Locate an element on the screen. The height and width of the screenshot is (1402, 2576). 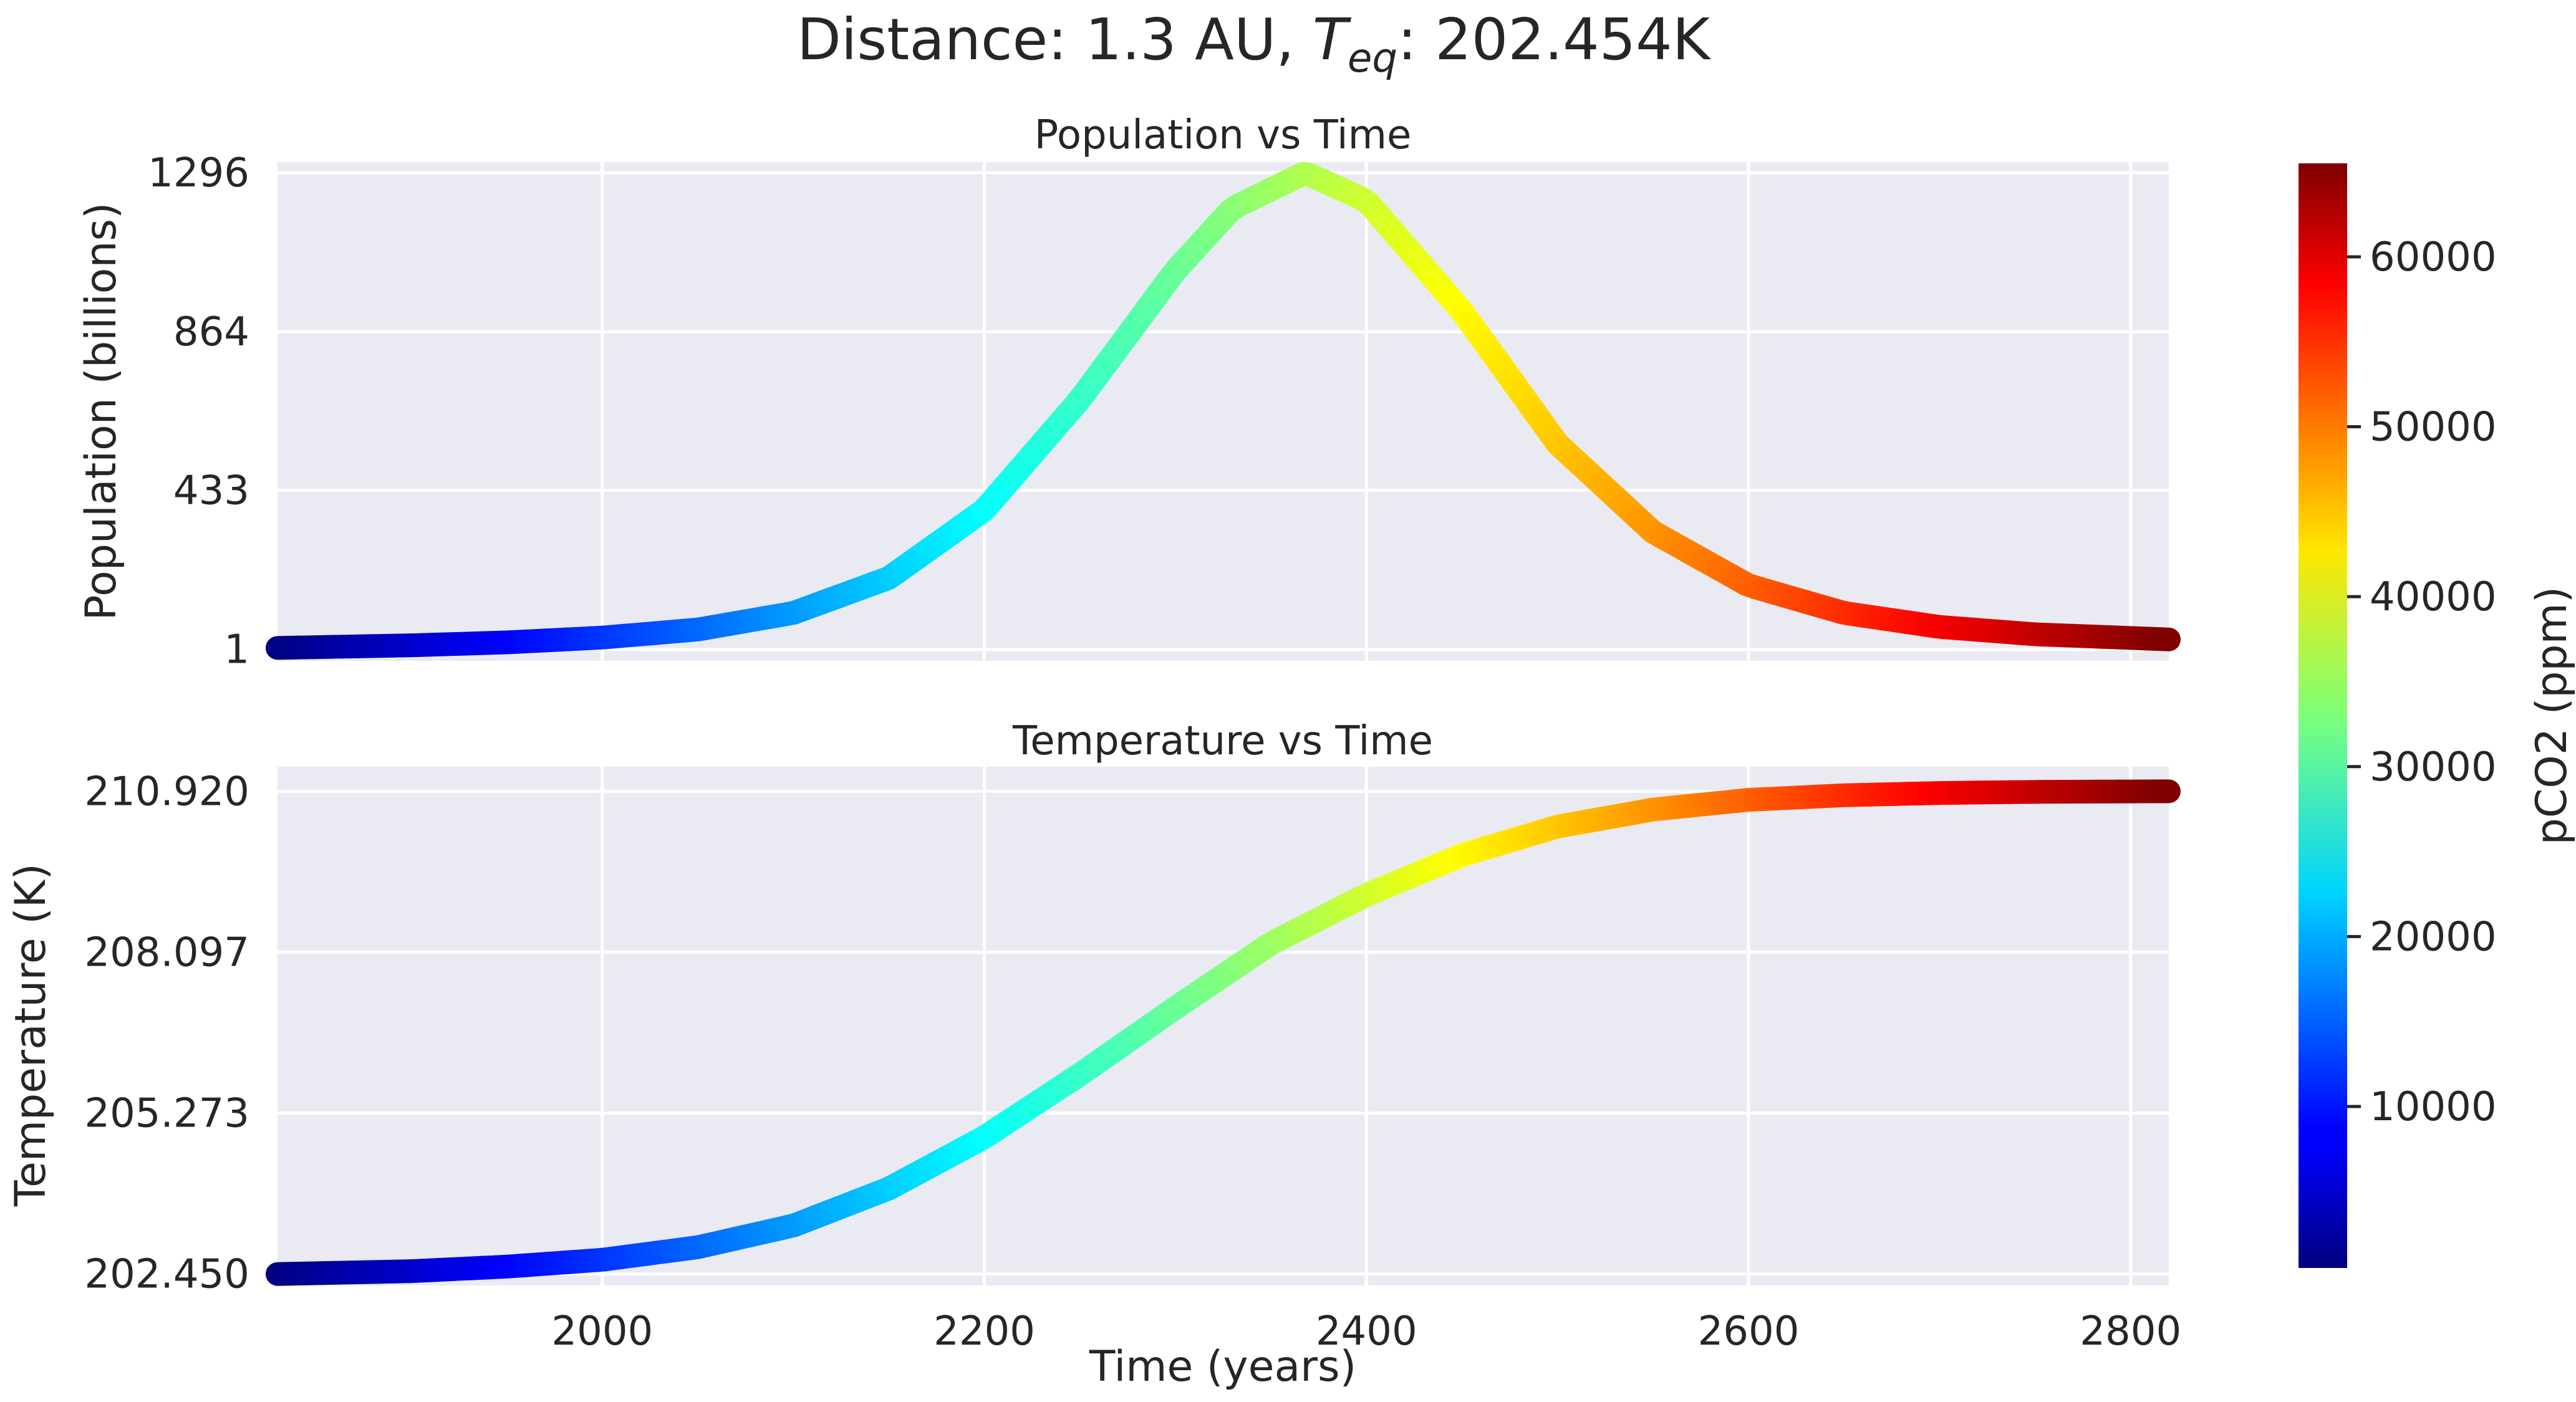
y-tick-label: 864 is located at coordinates (211, 332).